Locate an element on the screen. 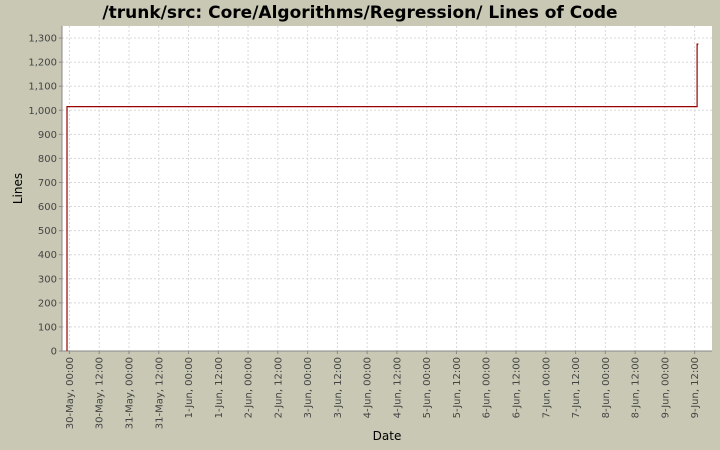 The width and height of the screenshot is (720, 450). y-tick-label: 800 is located at coordinates (47, 159).